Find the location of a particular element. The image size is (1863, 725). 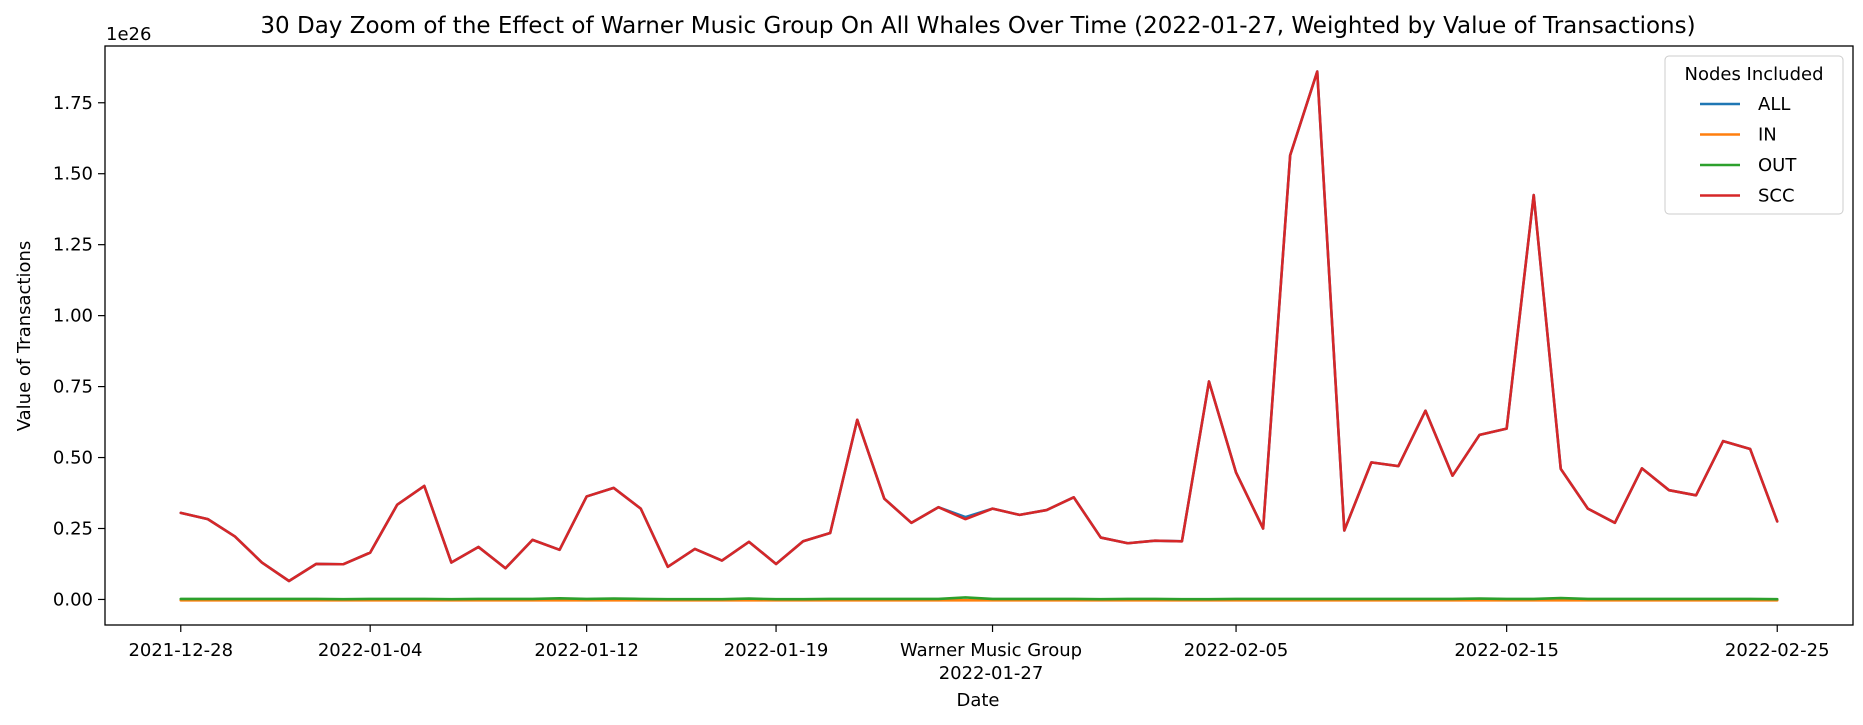

legend-label-scc: SCC is located at coordinates (1776, 196).